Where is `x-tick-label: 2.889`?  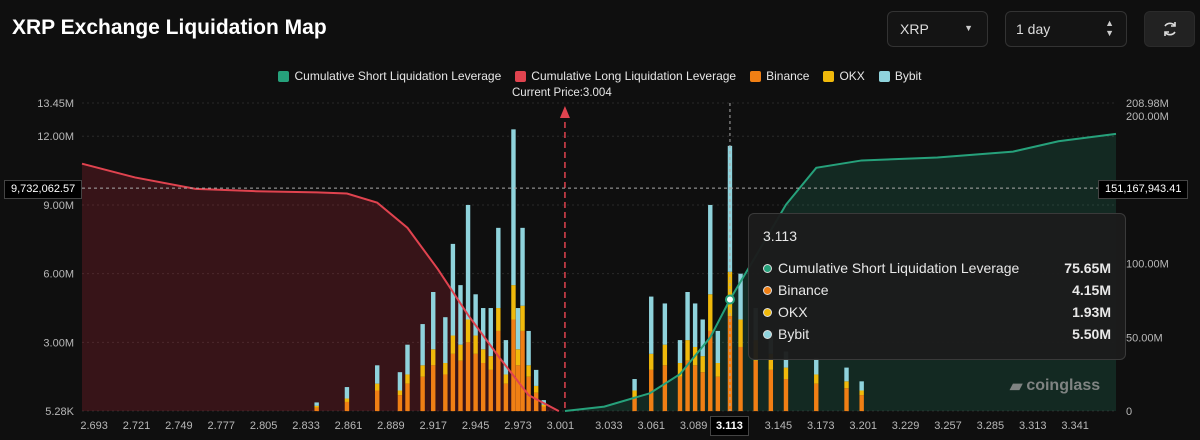 x-tick-label: 2.889 is located at coordinates (391, 426).